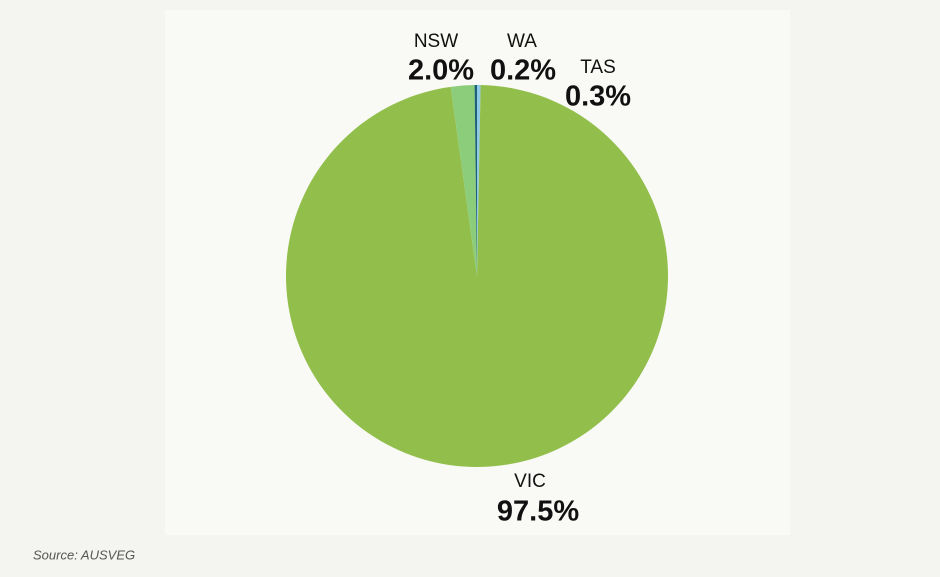 The image size is (940, 577). Describe the element at coordinates (522, 41) in the screenshot. I see `slice-name: WA` at that location.